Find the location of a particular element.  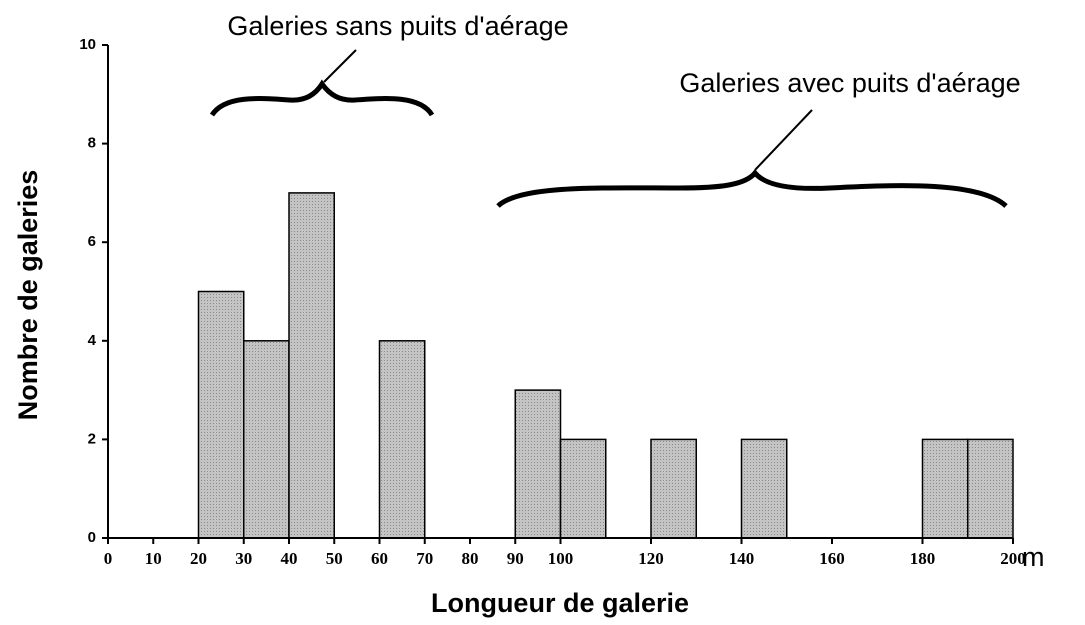

x-tick-label: 60 is located at coordinates (379, 558).